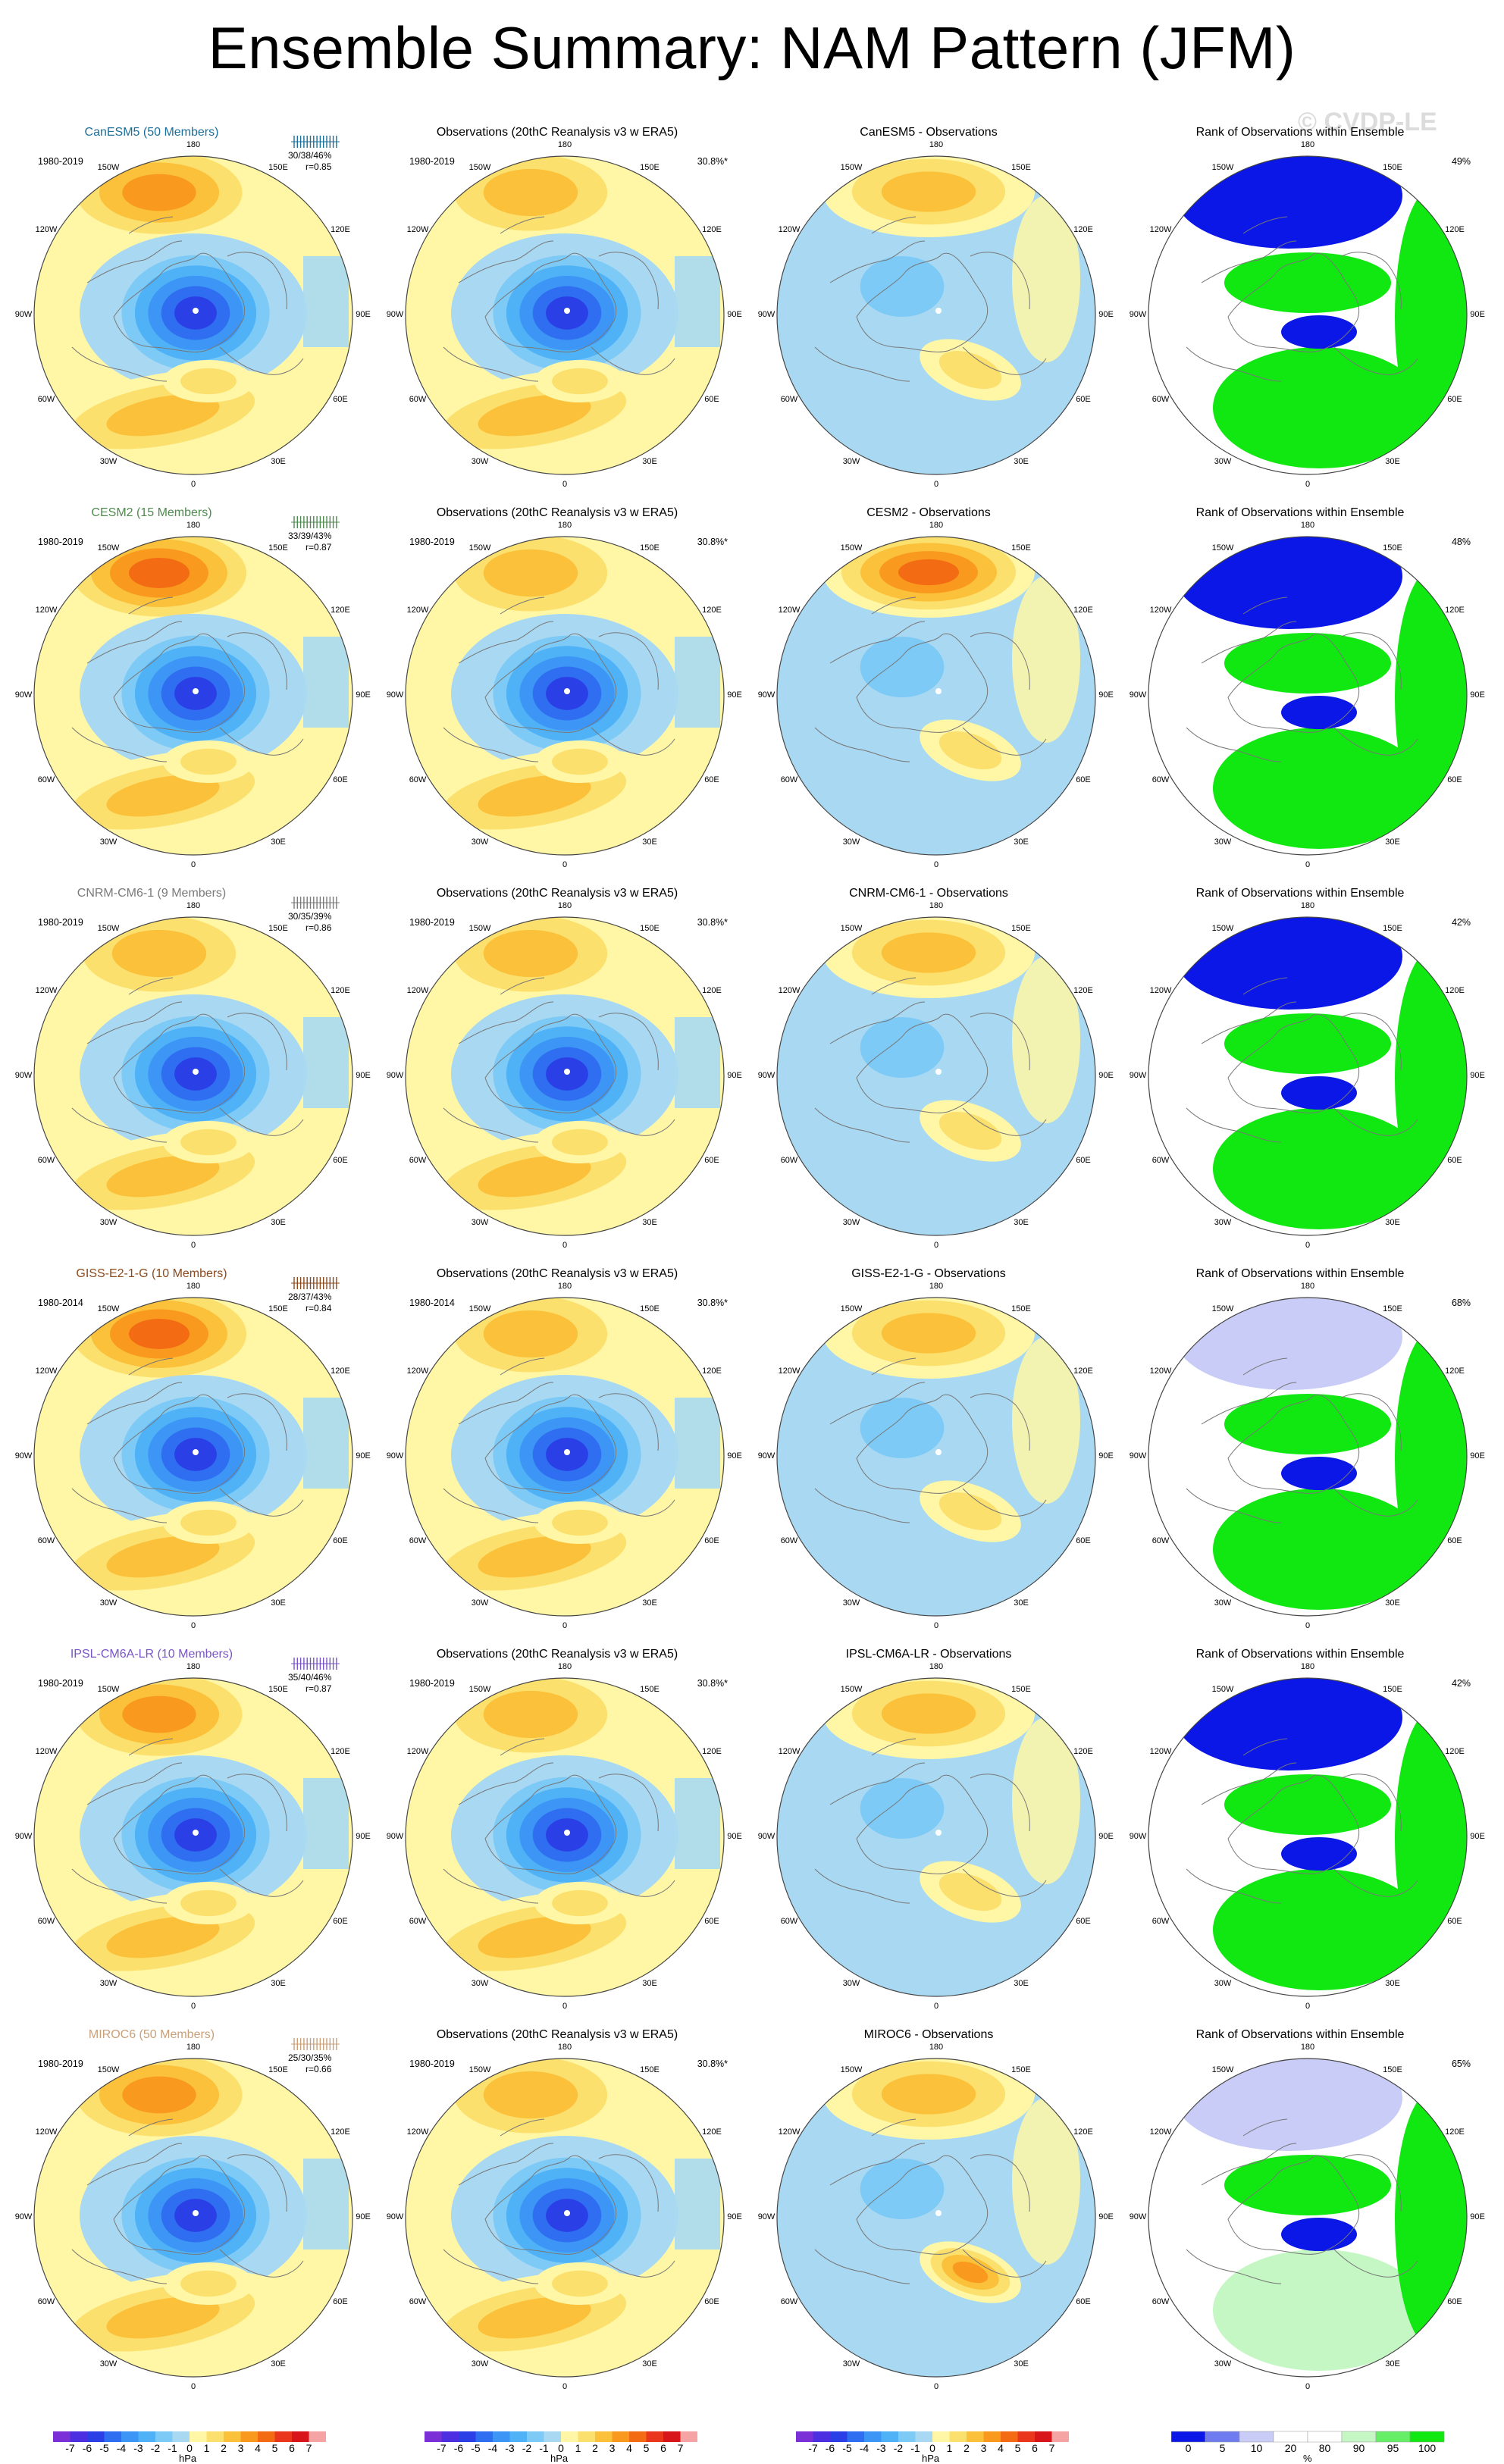  I want to click on diff-map, so click(936, 315).